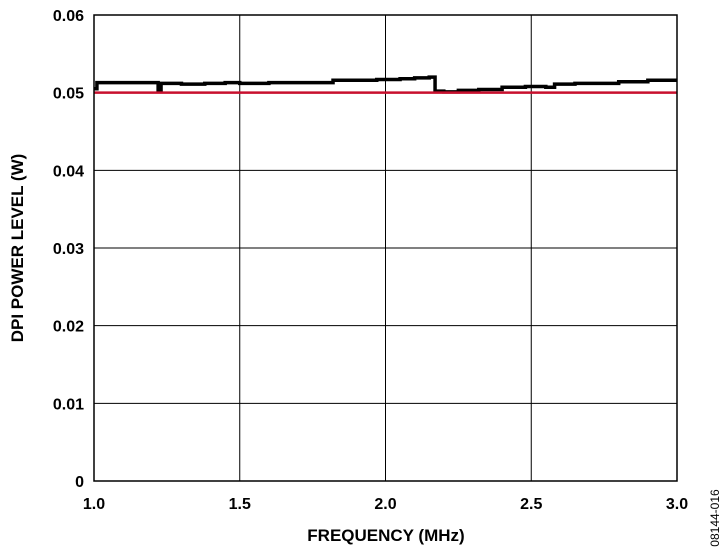 This screenshot has height=559, width=728. I want to click on x-tick-labels: 1.0 1.5 2.0 2.5 3.0, so click(385, 504).